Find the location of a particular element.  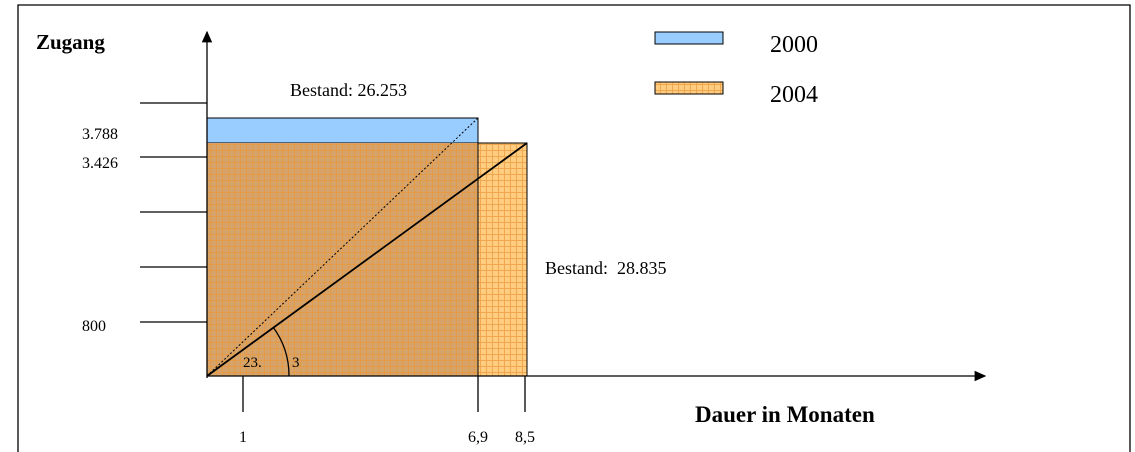

angle-arc is located at coordinates (281, 351).